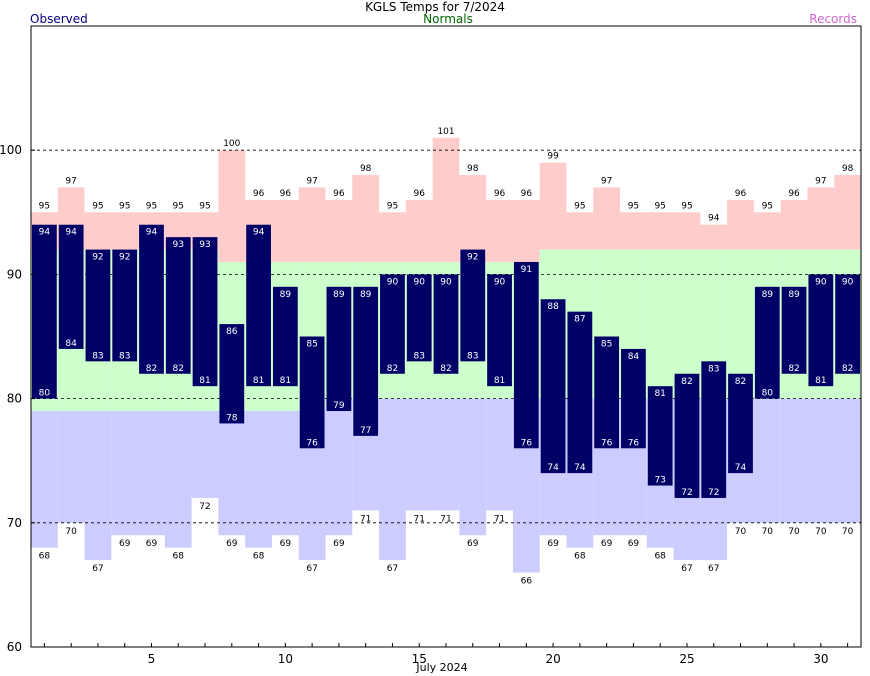 Image resolution: width=870 pixels, height=676 pixels. Describe the element at coordinates (686, 493) in the screenshot. I see `observed-low-label: 72` at that location.